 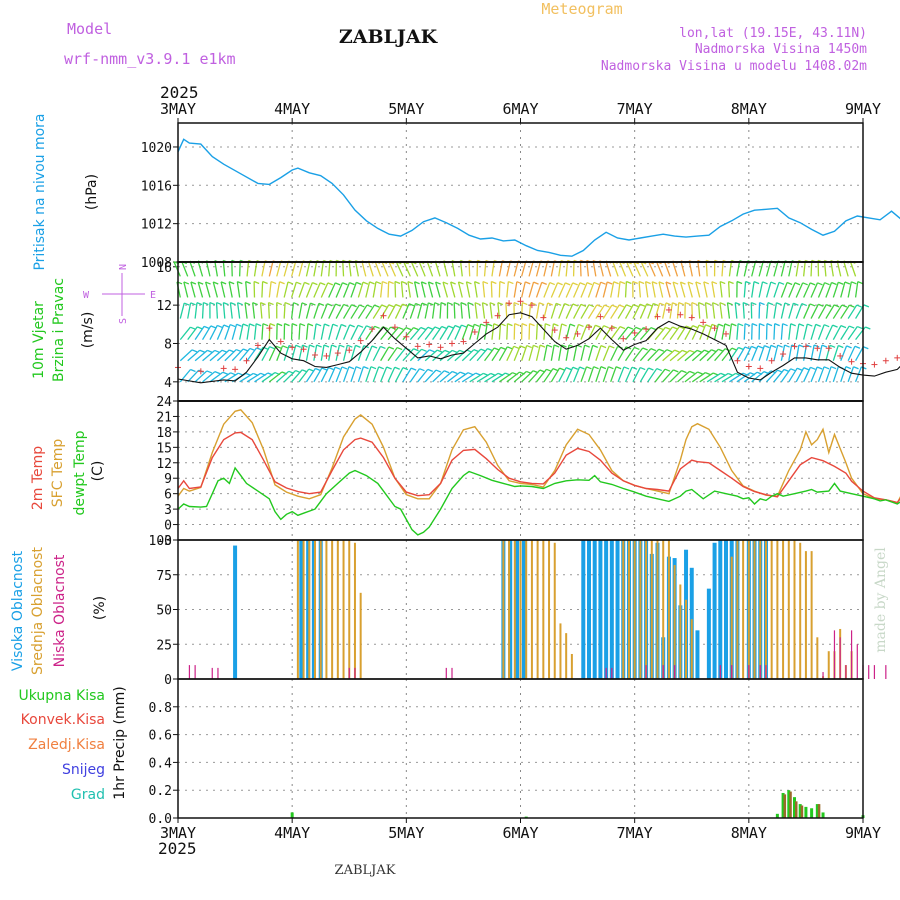 I want to click on temp2m-line, so click(x=538, y=467).